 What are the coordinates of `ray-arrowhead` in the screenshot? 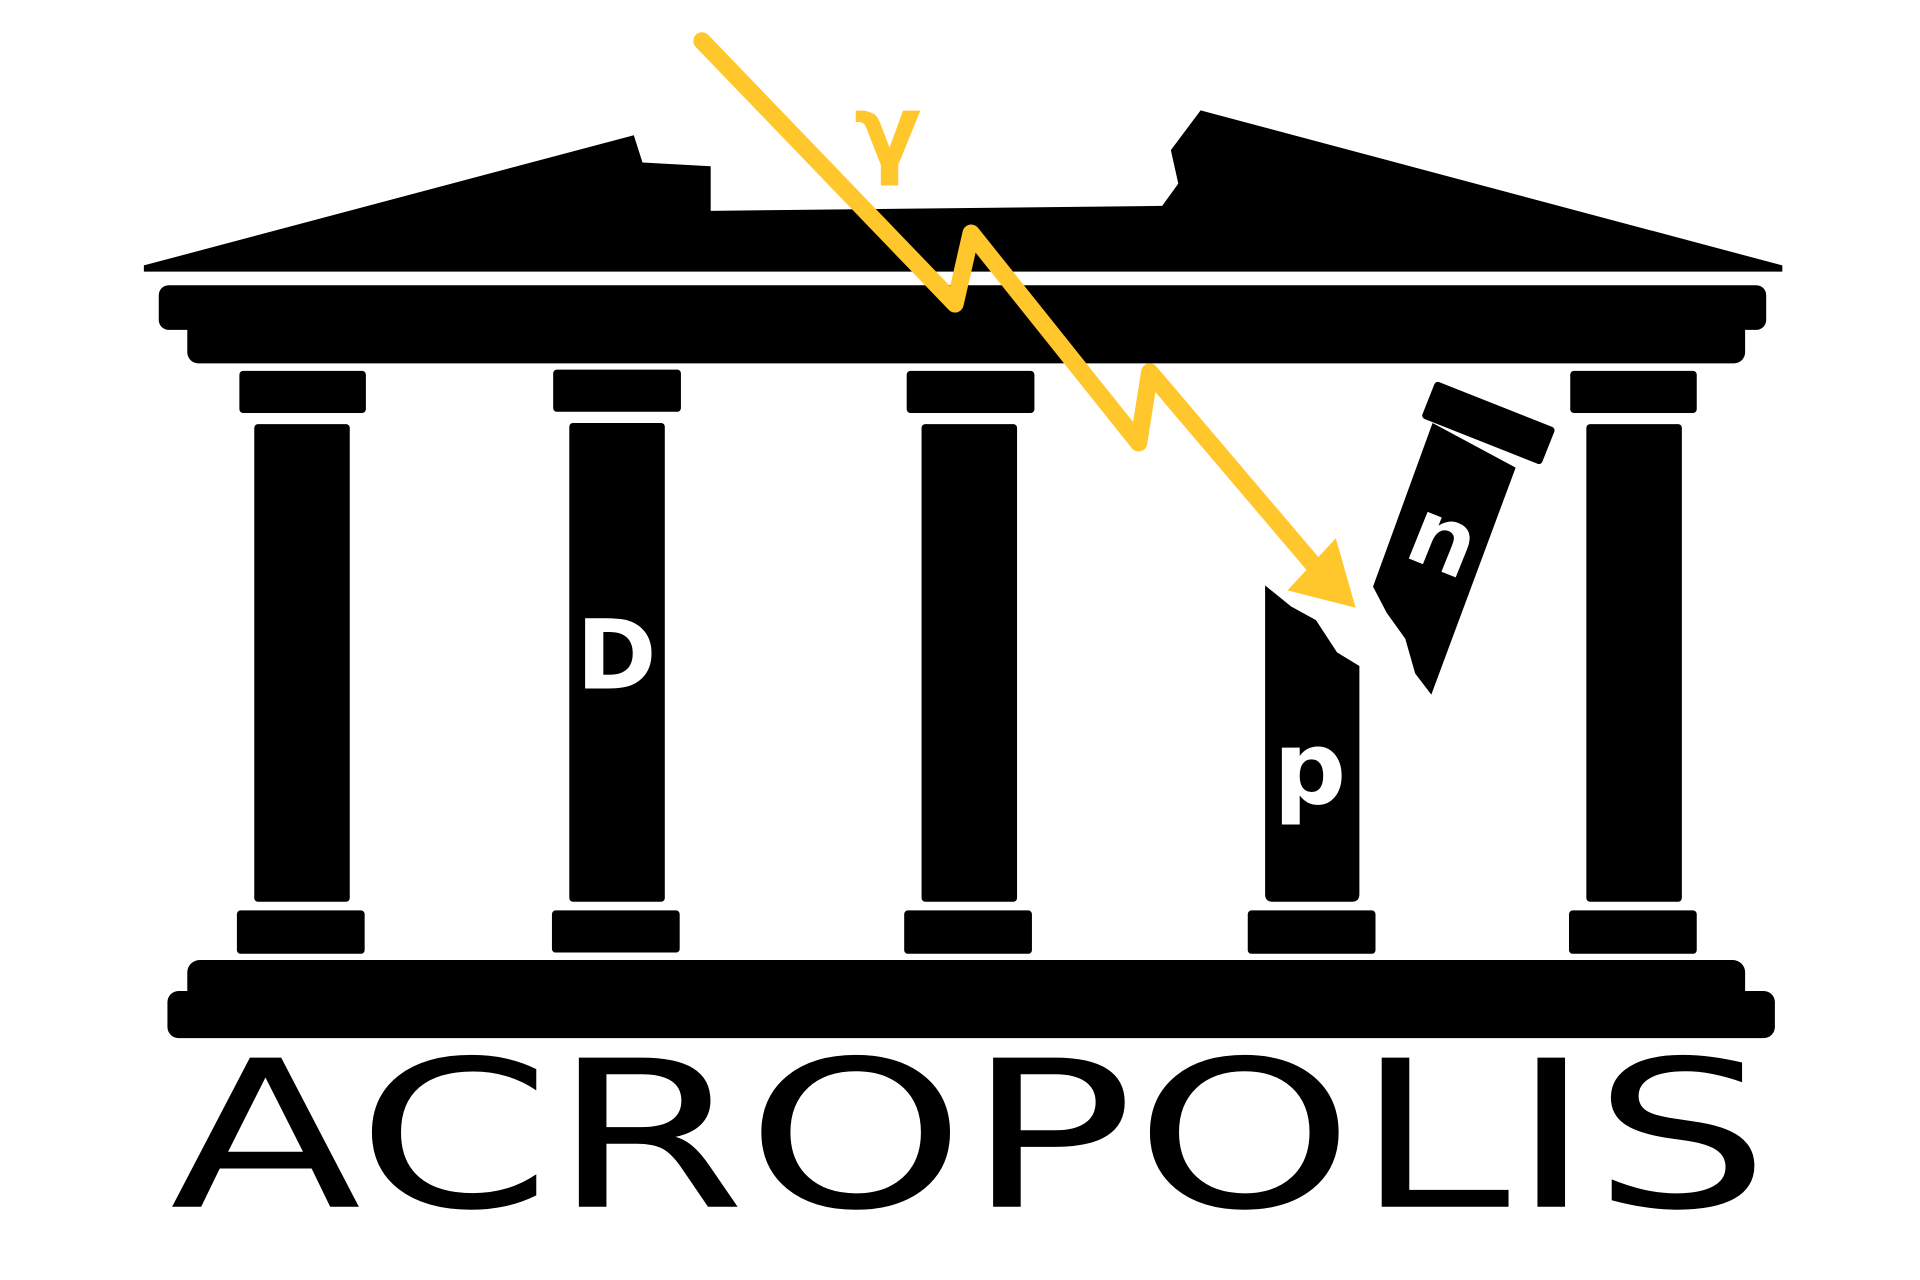 It's located at (1321, 573).